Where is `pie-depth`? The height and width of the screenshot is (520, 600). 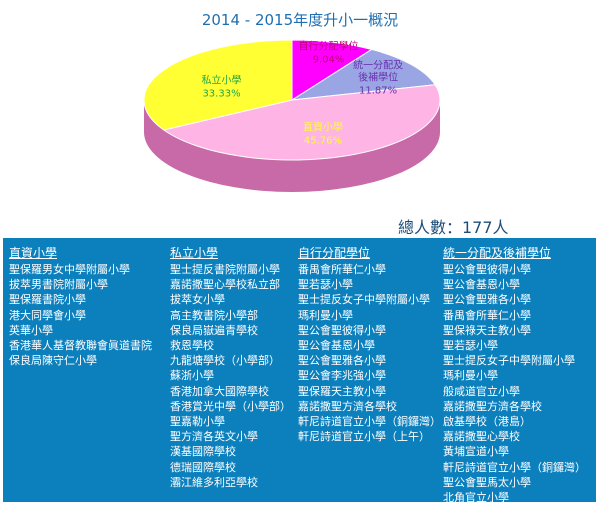
pie-depth is located at coordinates (292, 146).